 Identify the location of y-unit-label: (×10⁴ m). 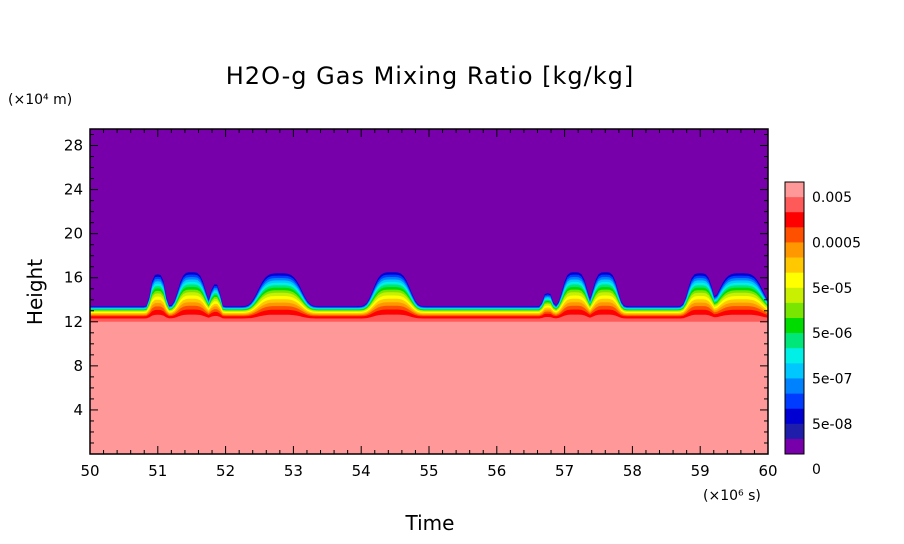
(40, 100).